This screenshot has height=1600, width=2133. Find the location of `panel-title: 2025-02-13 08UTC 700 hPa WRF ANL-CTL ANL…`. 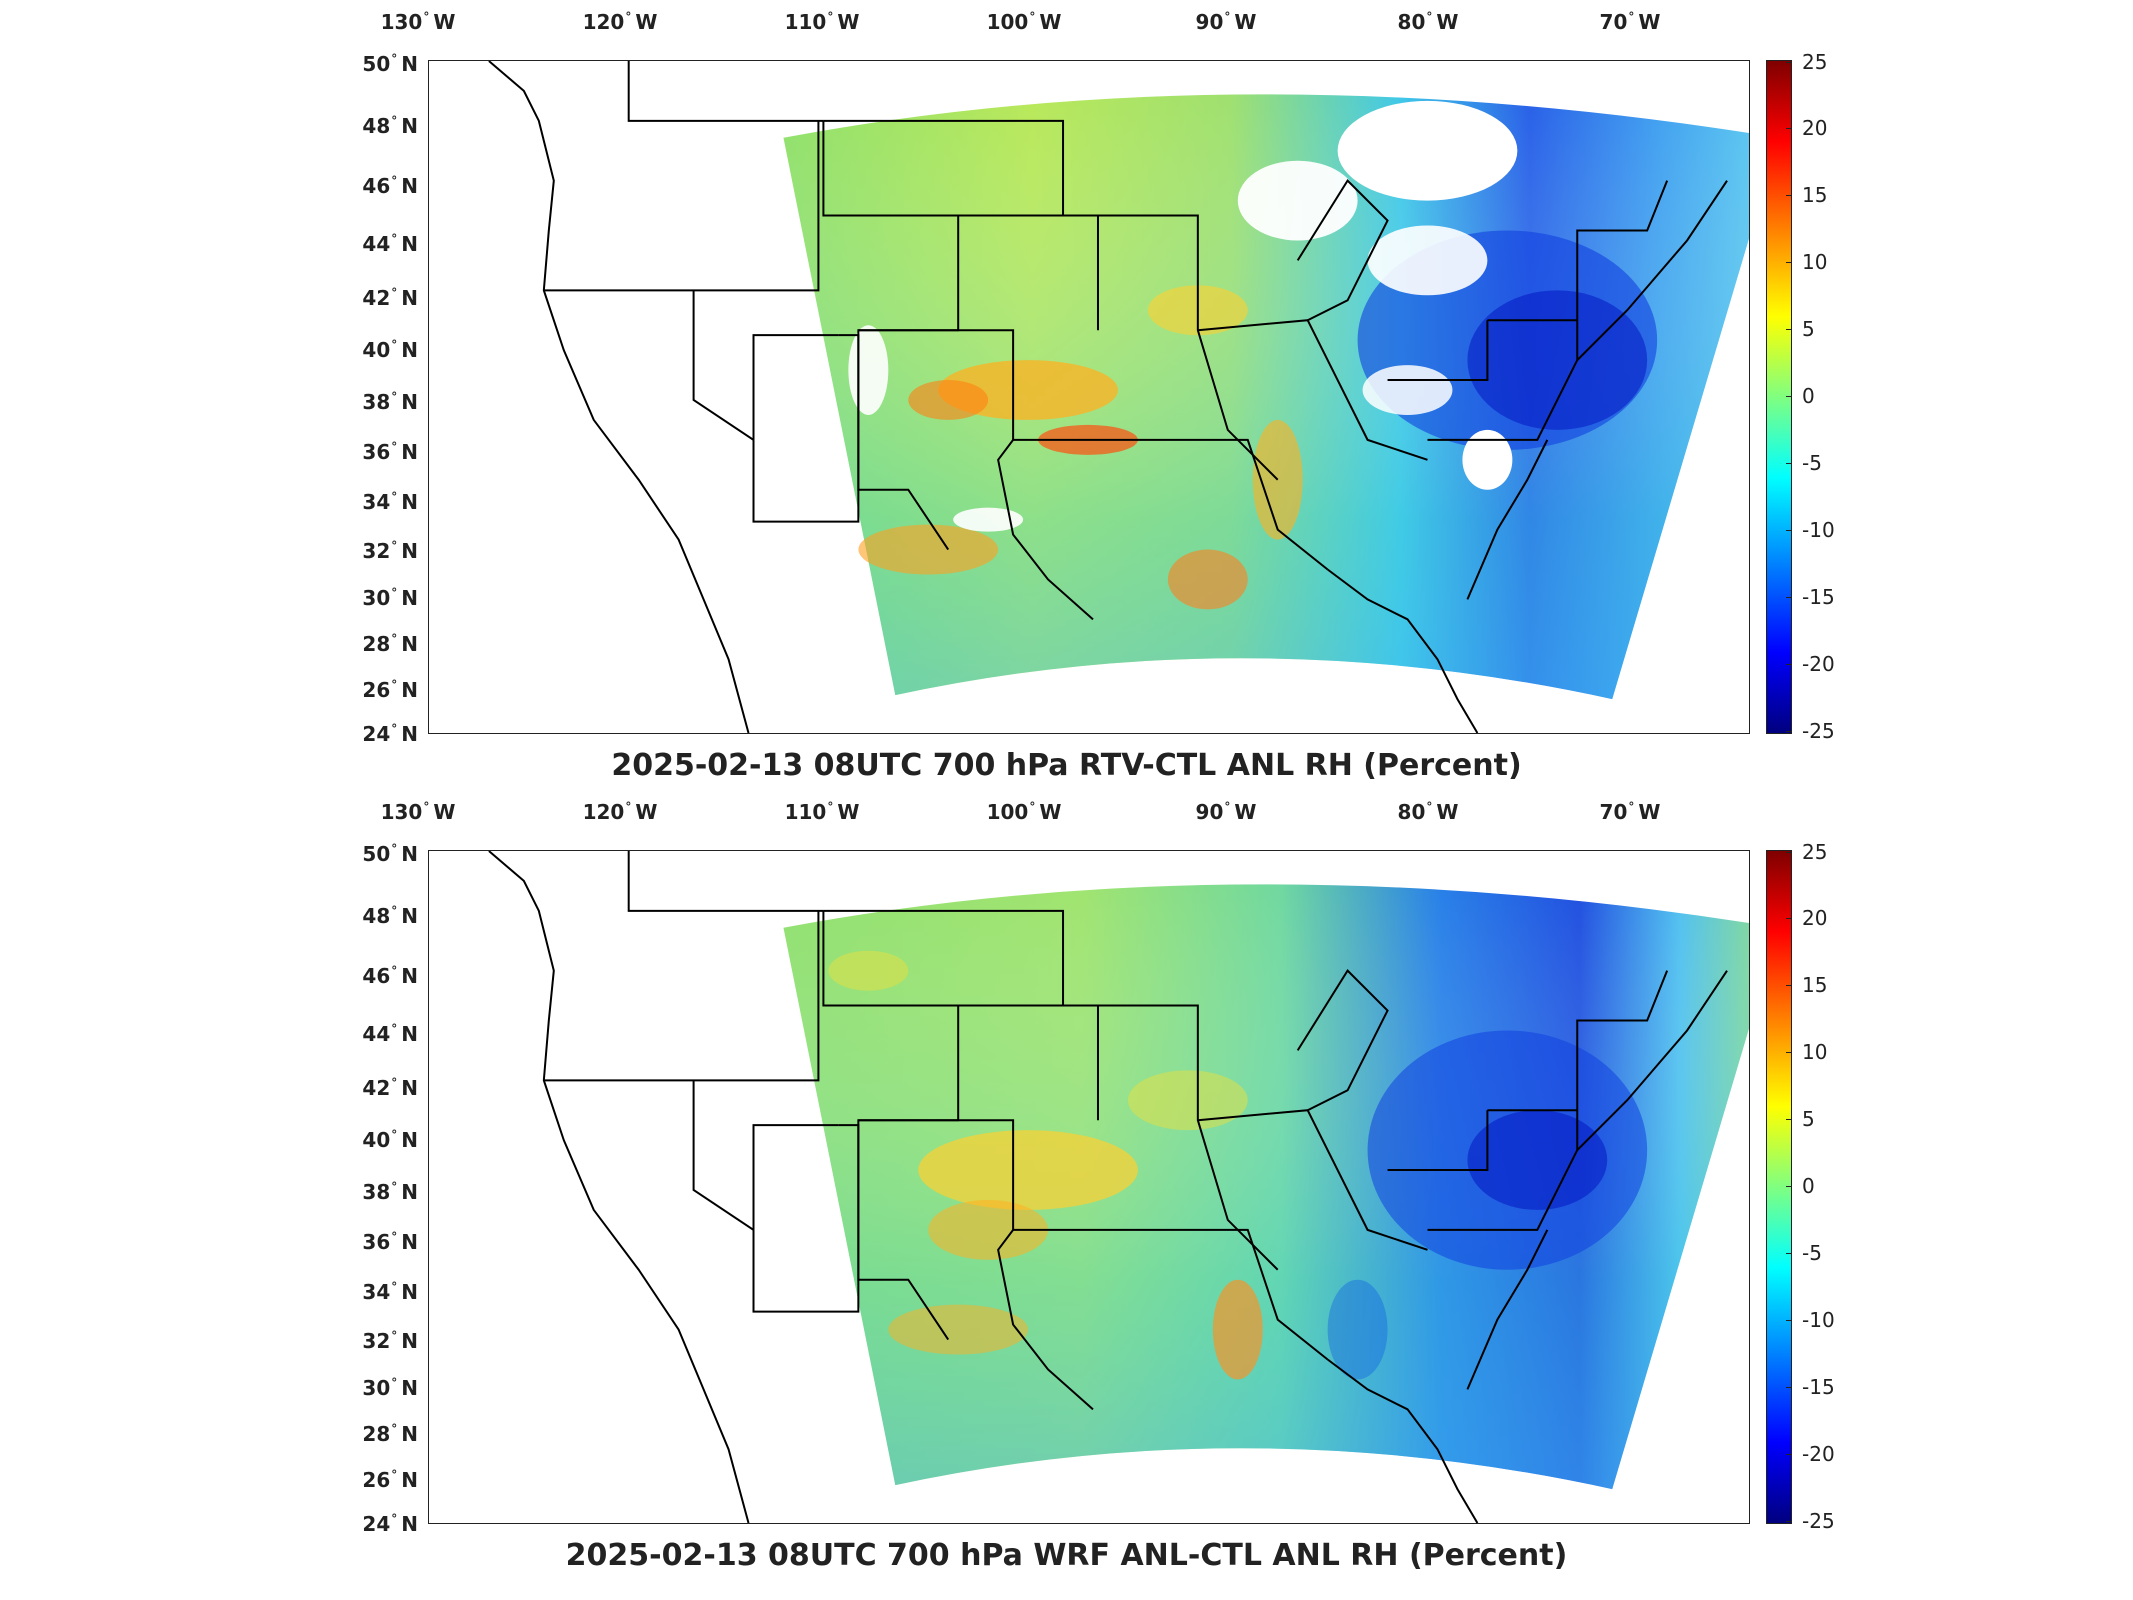

panel-title: 2025-02-13 08UTC 700 hPa WRF ANL-CTL ANL… is located at coordinates (1066, 1555).